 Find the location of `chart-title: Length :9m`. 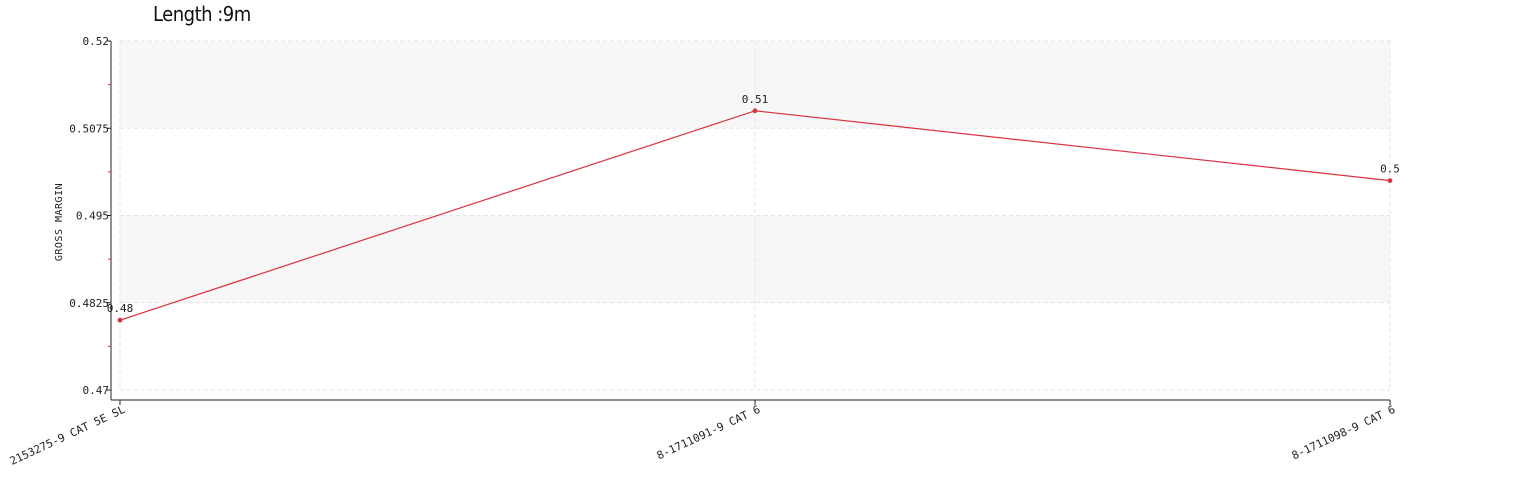

chart-title: Length :9m is located at coordinates (202, 14).